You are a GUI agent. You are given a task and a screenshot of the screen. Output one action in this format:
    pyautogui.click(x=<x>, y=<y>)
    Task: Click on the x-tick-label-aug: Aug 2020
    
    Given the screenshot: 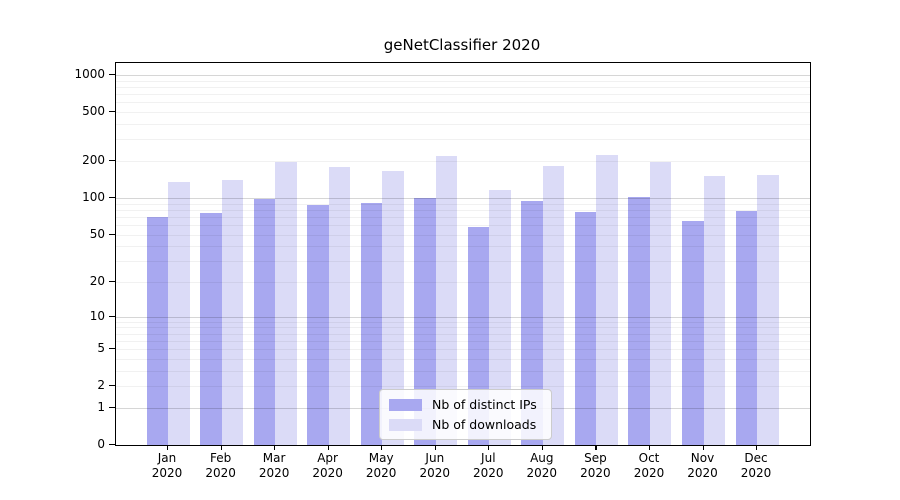 What is the action you would take?
    pyautogui.click(x=542, y=465)
    